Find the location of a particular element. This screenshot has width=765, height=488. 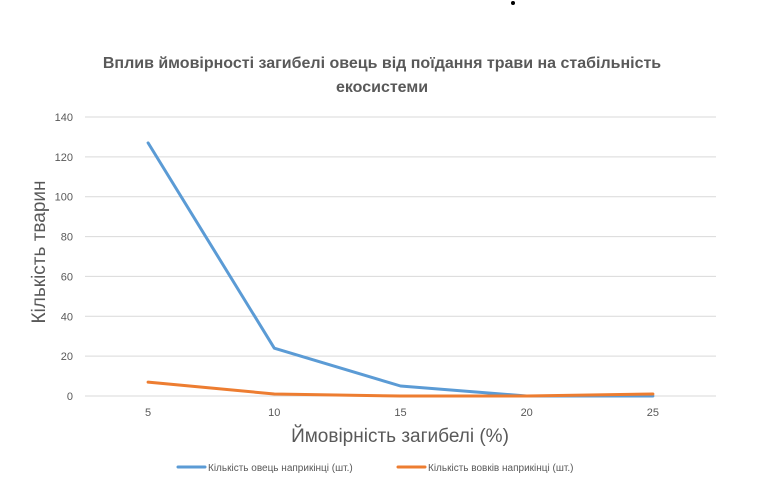

legend-label-2: Кількість вовків наприкінці (шт.) is located at coordinates (500, 468).